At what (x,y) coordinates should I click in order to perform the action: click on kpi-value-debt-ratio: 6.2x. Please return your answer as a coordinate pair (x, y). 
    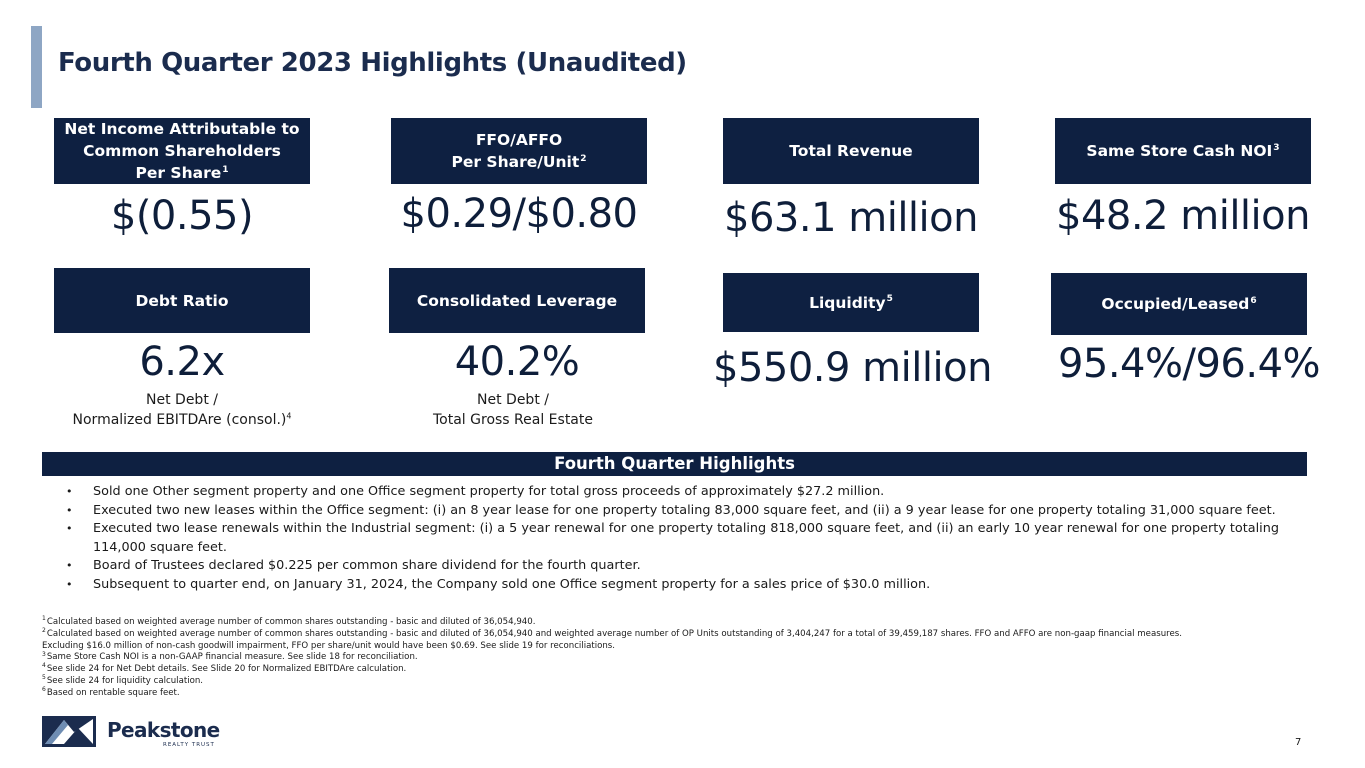
    Looking at the image, I should click on (182, 362).